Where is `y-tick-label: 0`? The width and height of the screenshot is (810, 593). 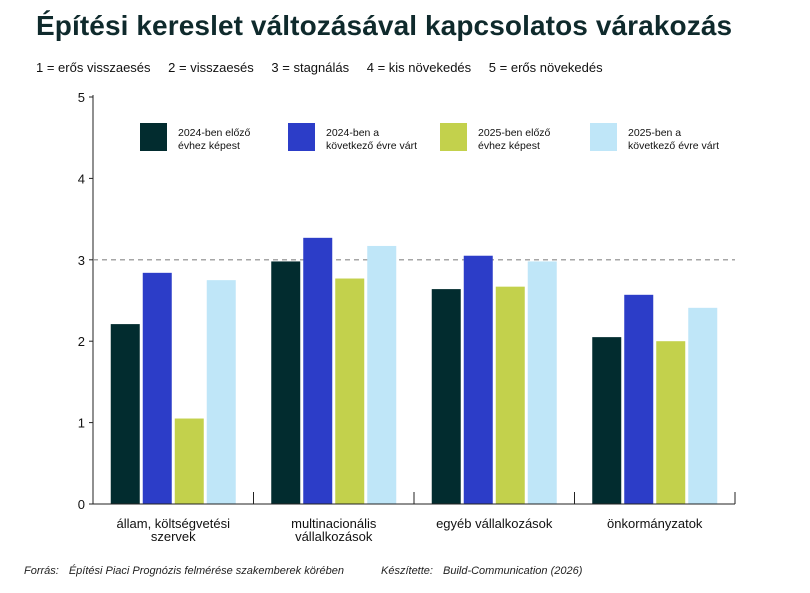 y-tick-label: 0 is located at coordinates (81, 504).